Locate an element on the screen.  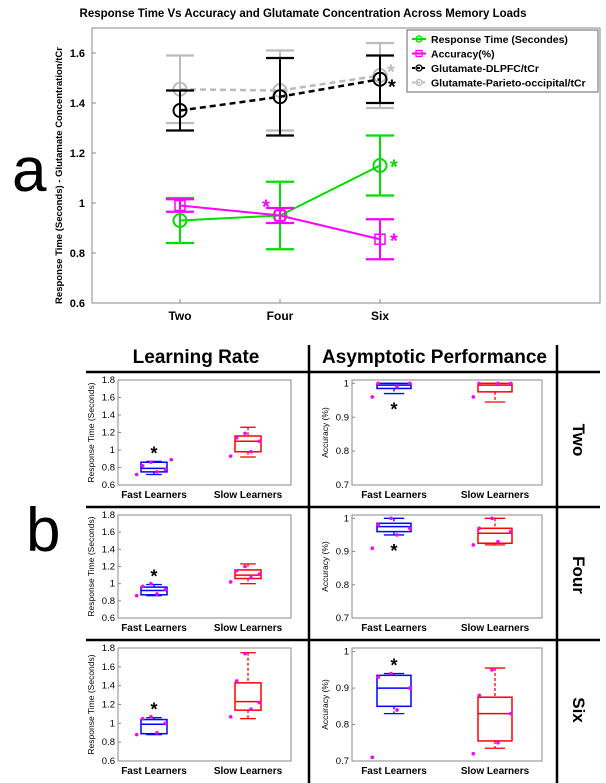
column-header-asymptotic-performance: Asymptotic Performance is located at coordinates (434, 357).